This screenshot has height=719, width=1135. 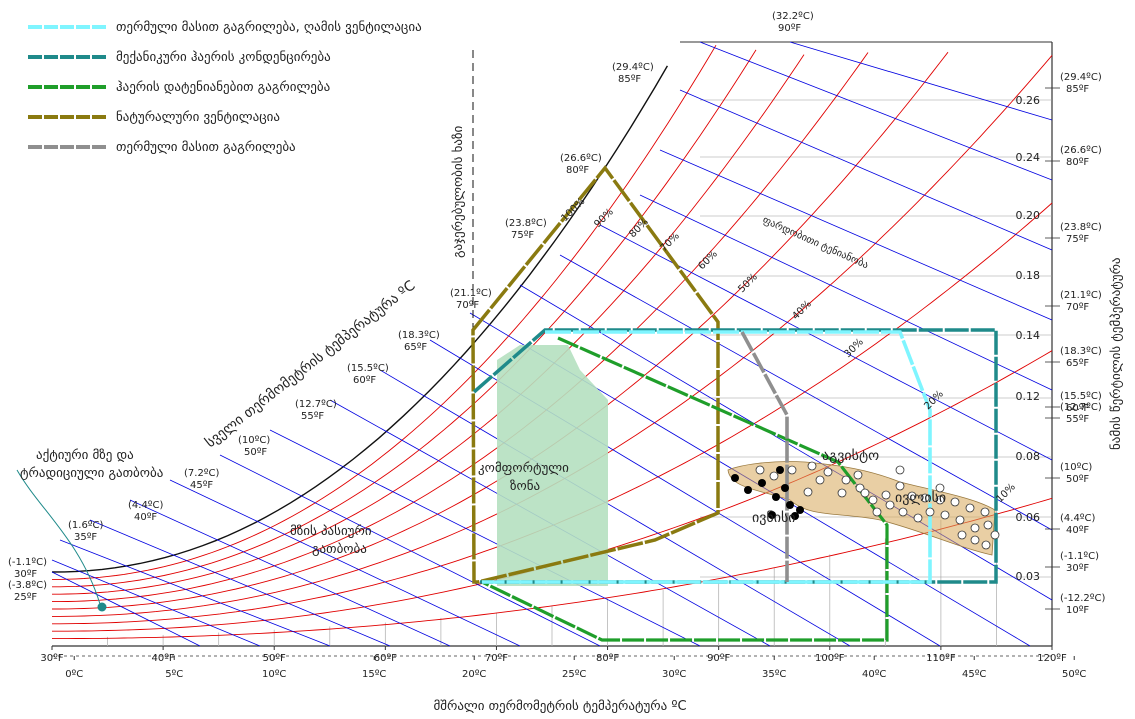 I want to click on humidity-ratio-label: 0.03, so click(x=1028, y=576).